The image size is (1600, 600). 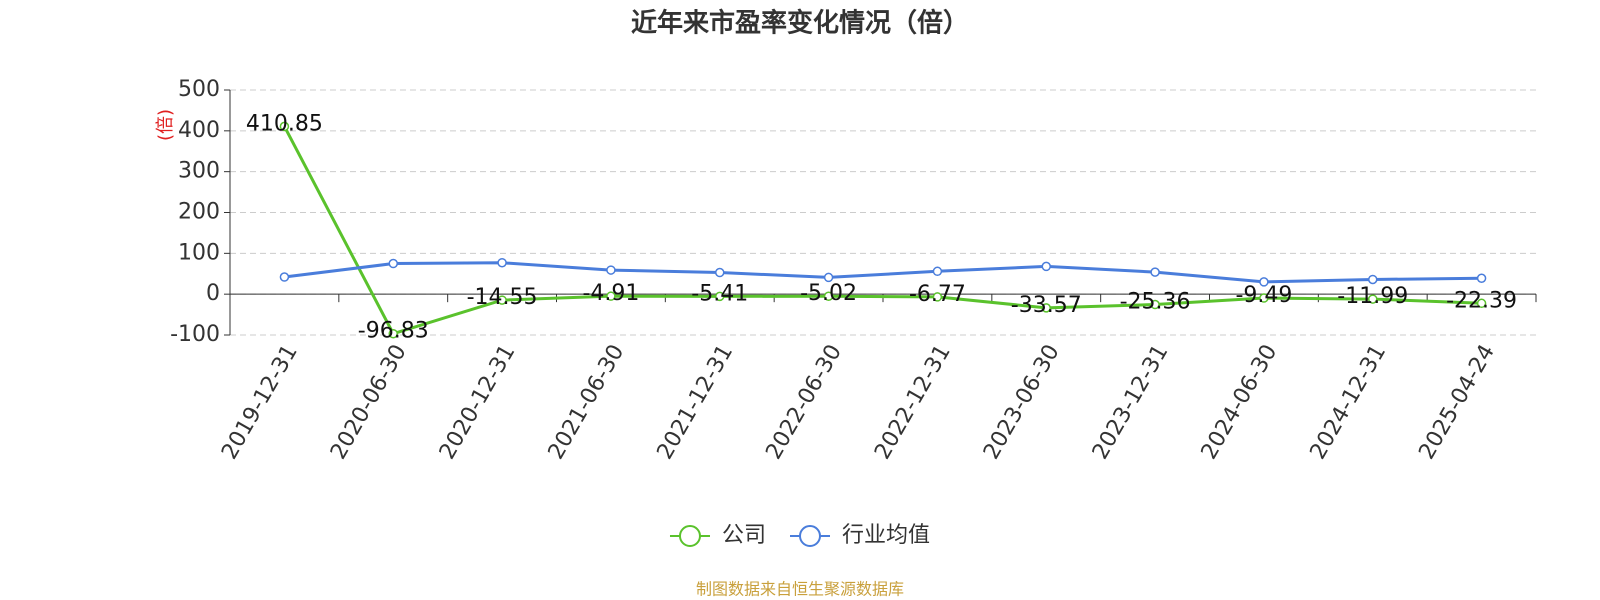 I want to click on data-label: -5.02, so click(x=828, y=293).